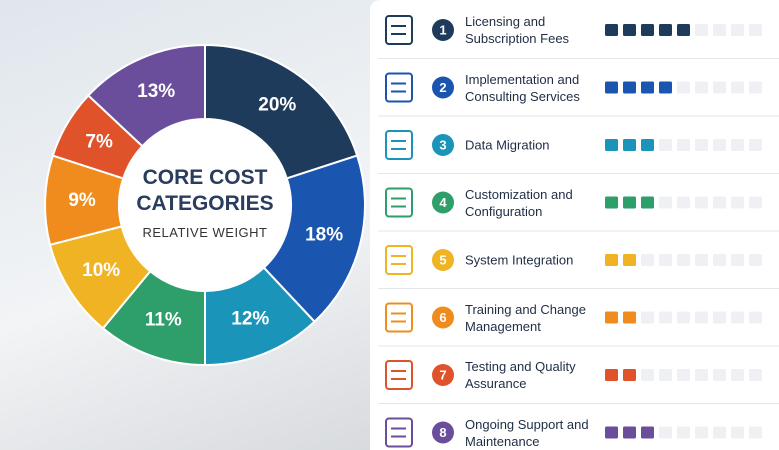 This screenshot has width=779, height=450. I want to click on category-label: Training and Change Management, so click(525, 317).